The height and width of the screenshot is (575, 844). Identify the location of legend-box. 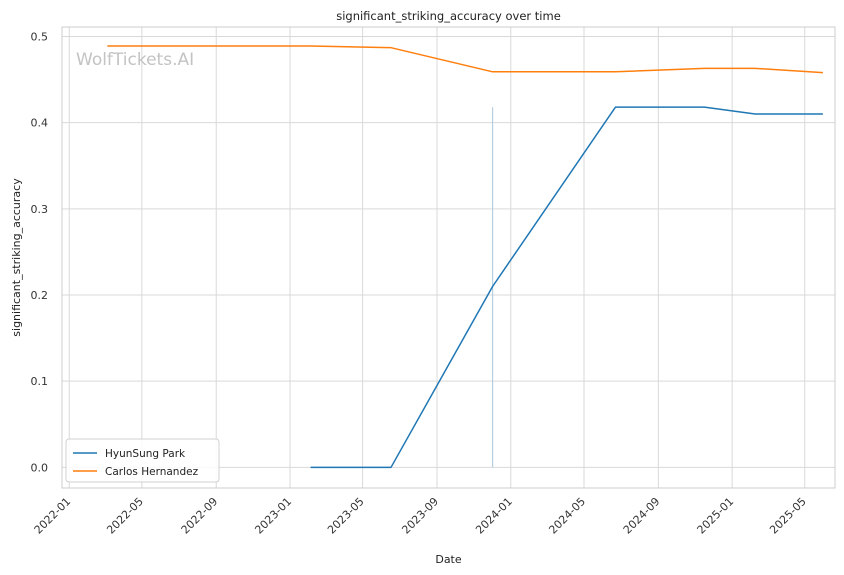
(142, 460).